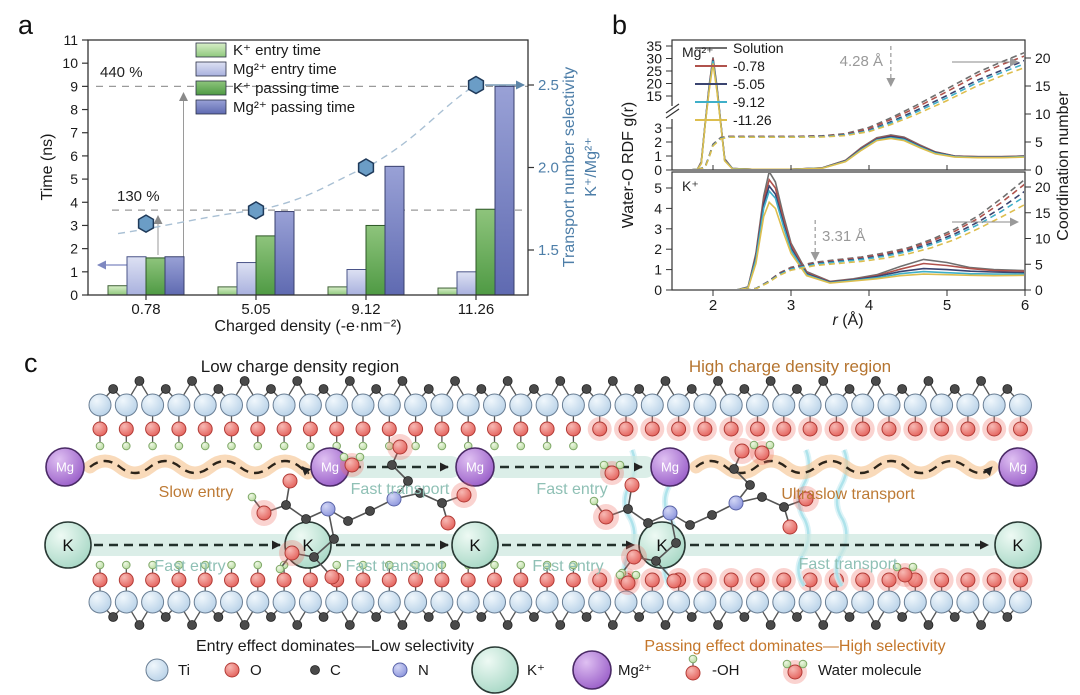  What do you see at coordinates (654, 46) in the screenshot?
I see `mg-left-tick-label: 35` at bounding box center [654, 46].